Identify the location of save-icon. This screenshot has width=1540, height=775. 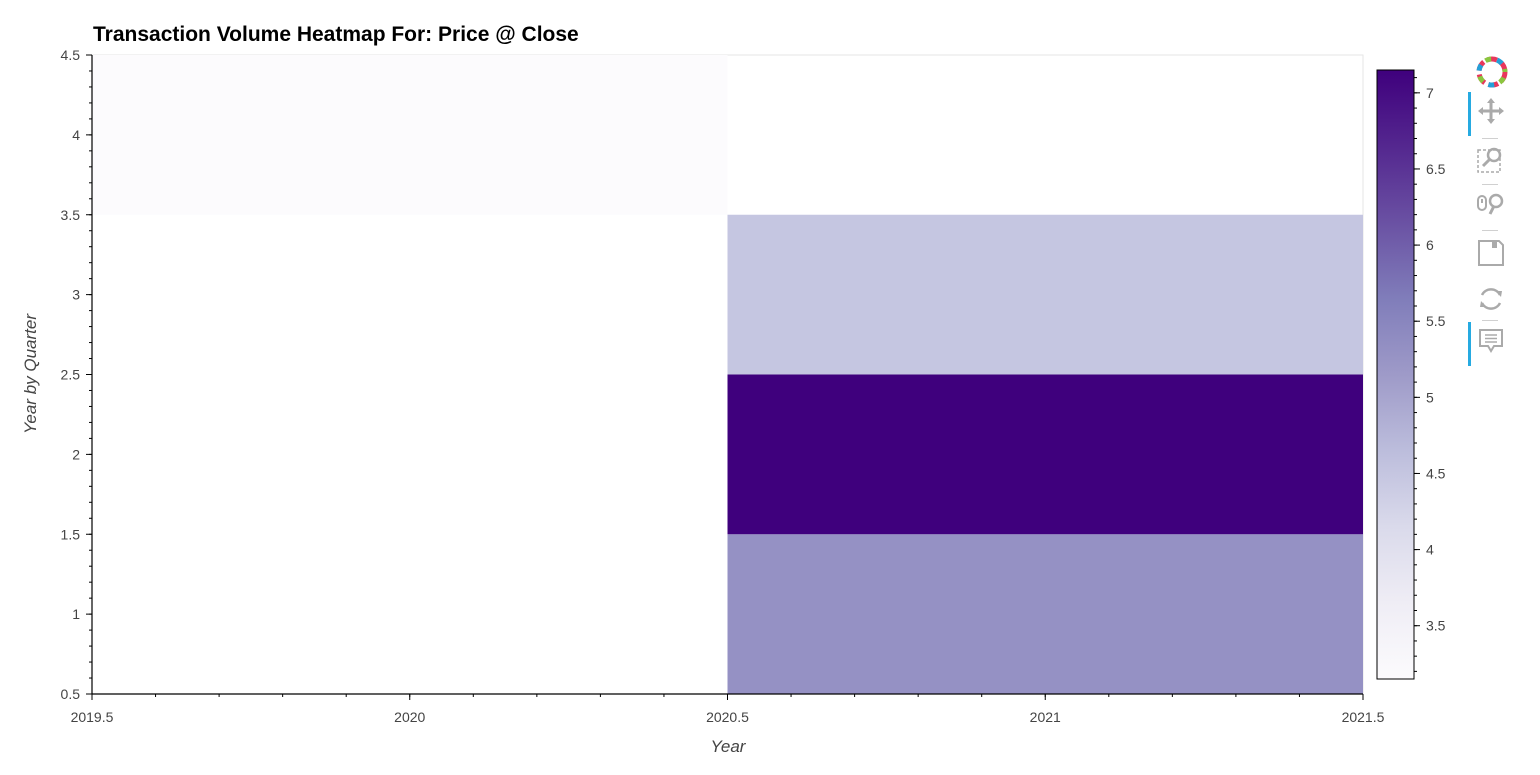
(1491, 253).